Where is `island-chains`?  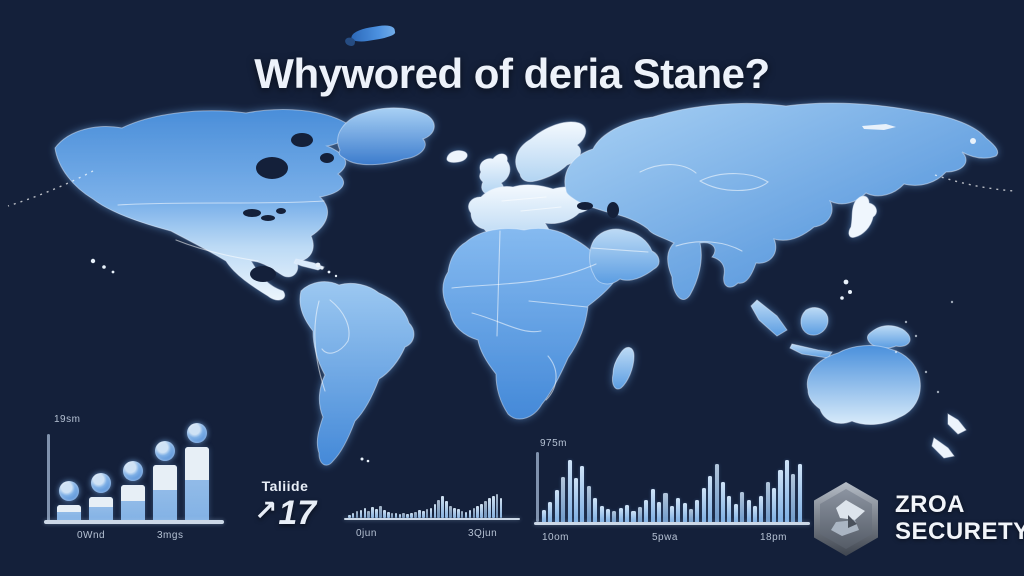
island-chains is located at coordinates (511, 188).